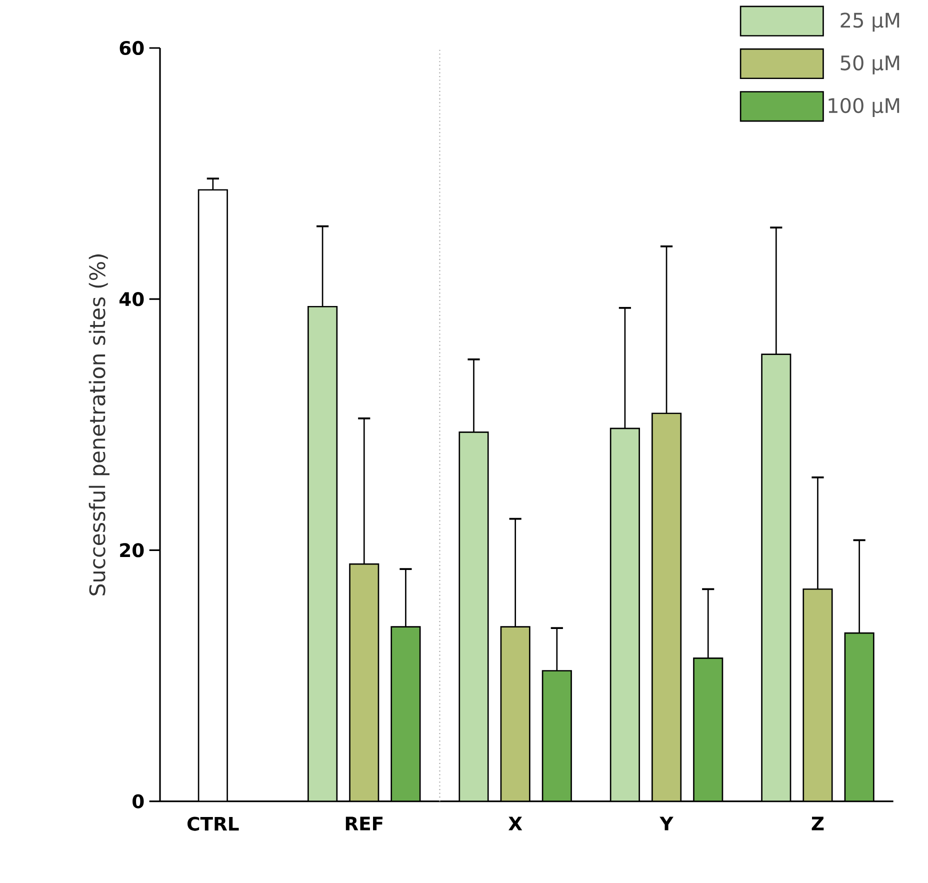 This screenshot has height=883, width=928. I want to click on x-tick-label: Z, so click(818, 823).